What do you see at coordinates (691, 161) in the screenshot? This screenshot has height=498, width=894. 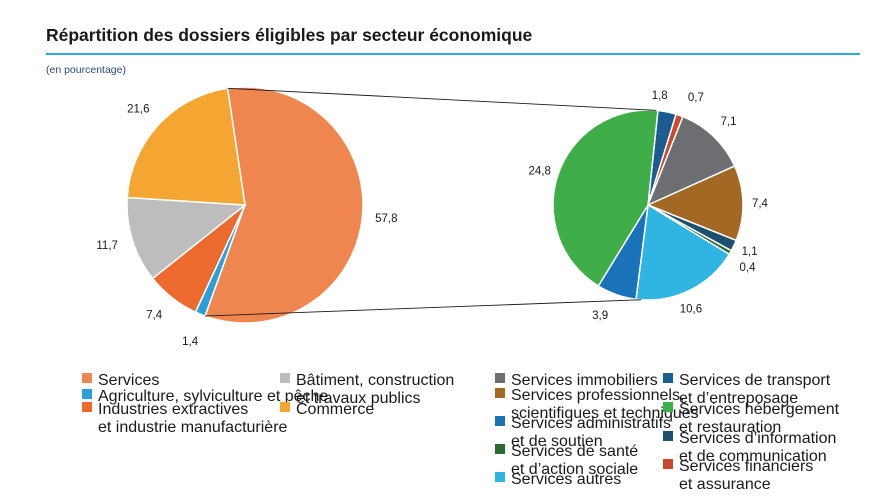 I see `slice-immobiliers` at bounding box center [691, 161].